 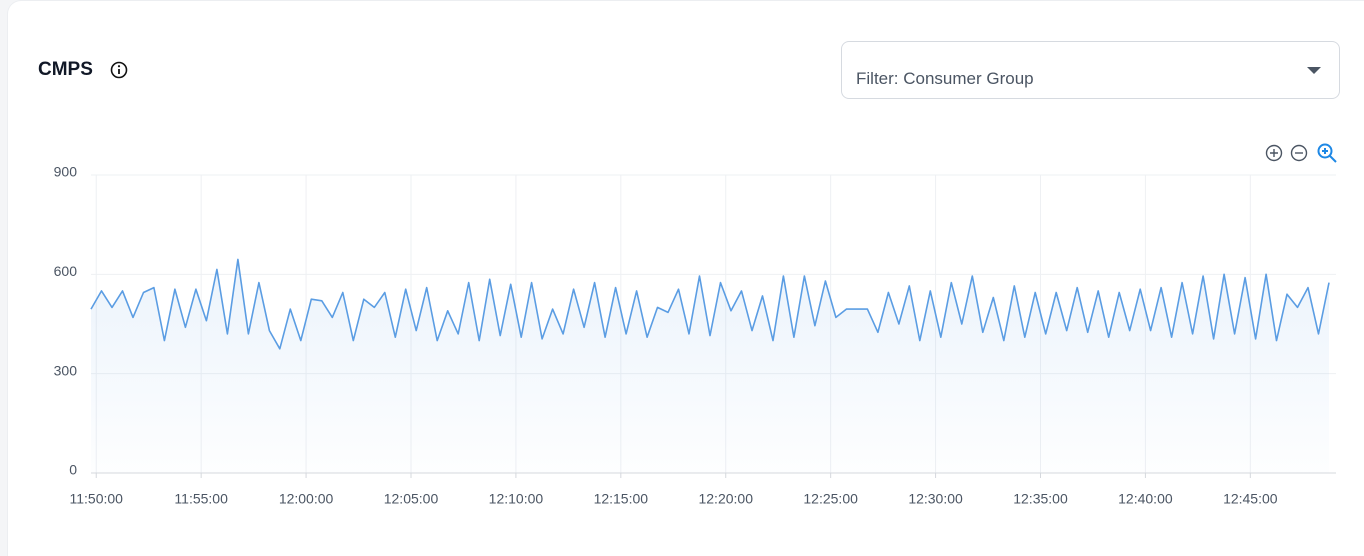 I want to click on filter-dropdown: Filter: Consumer Group, so click(x=1090, y=70).